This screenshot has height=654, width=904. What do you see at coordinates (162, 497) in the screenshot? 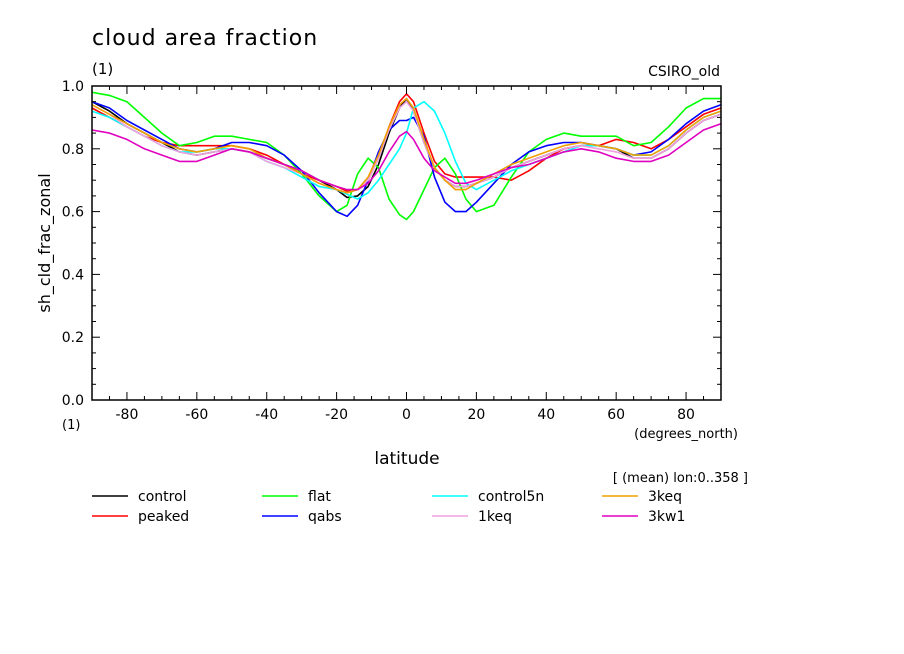
I see `legend-label-control: control` at bounding box center [162, 497].